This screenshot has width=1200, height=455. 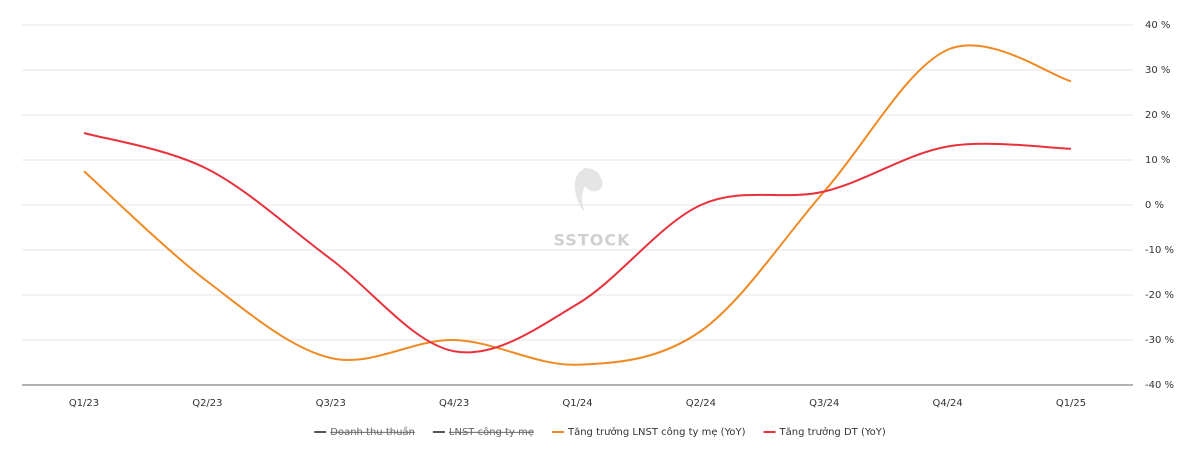 I want to click on y-tick-label: 0 %, so click(x=1154, y=205).